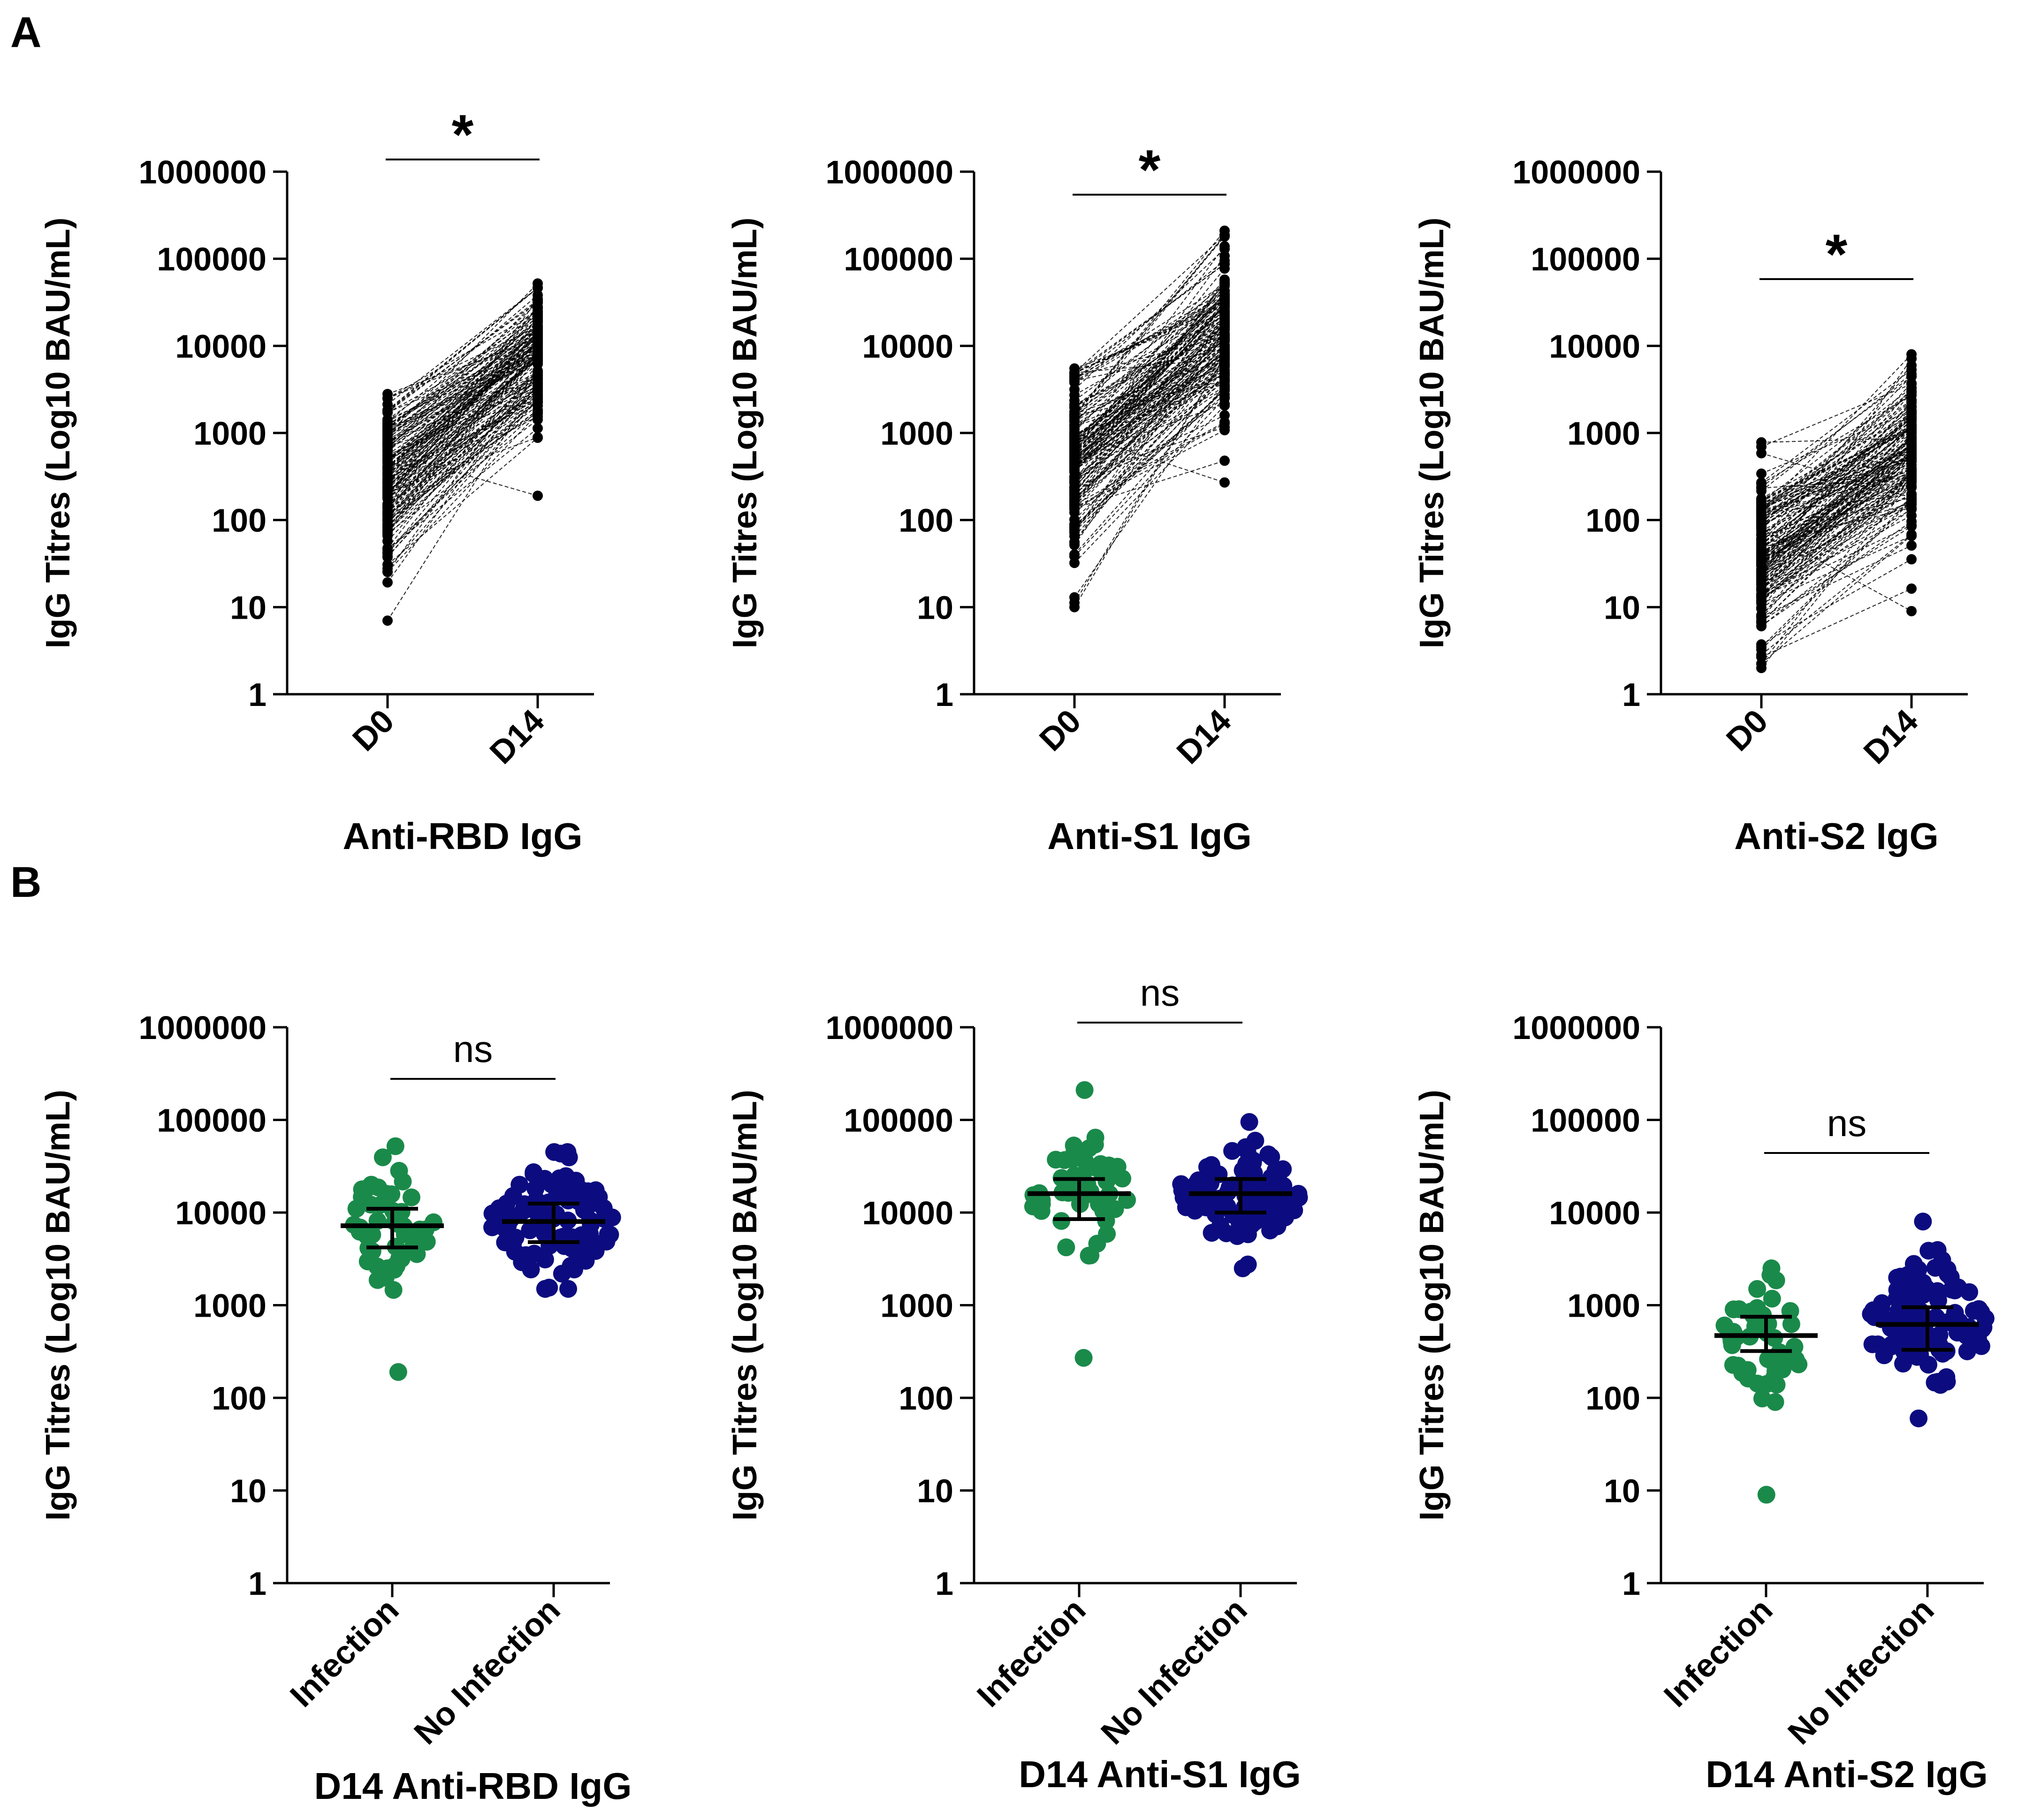  I want to click on series-no-infection, so click(1929, 1320).